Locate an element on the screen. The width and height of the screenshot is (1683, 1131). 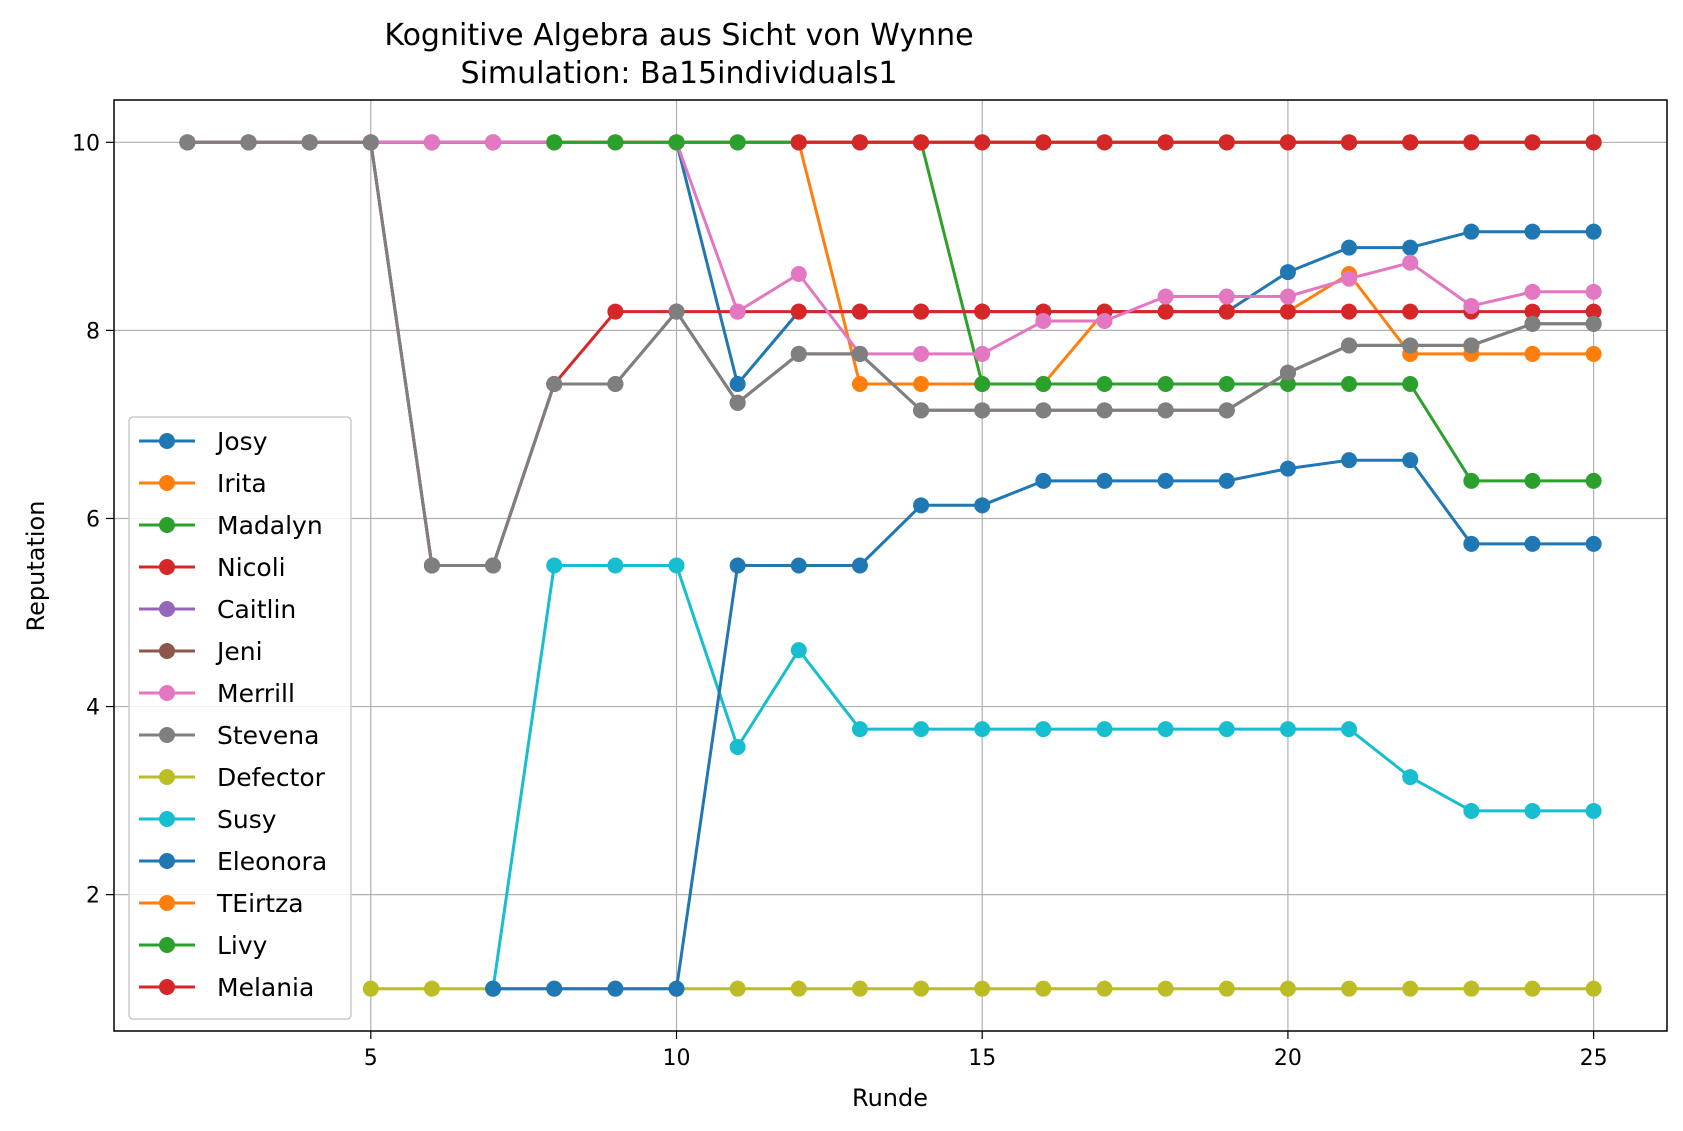
legend-label: TEirtza is located at coordinates (260, 903).